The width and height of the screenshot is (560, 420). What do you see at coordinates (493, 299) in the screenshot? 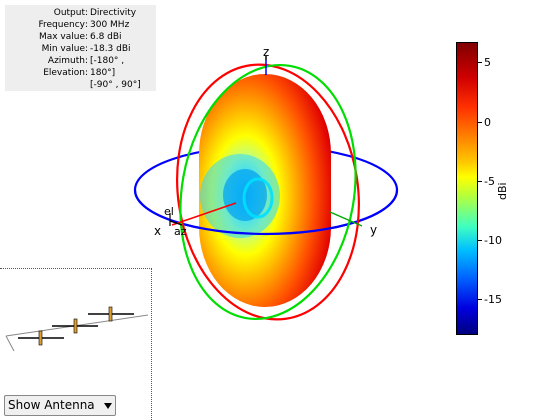
I see `colorbar-tick-label: -15` at bounding box center [493, 299].